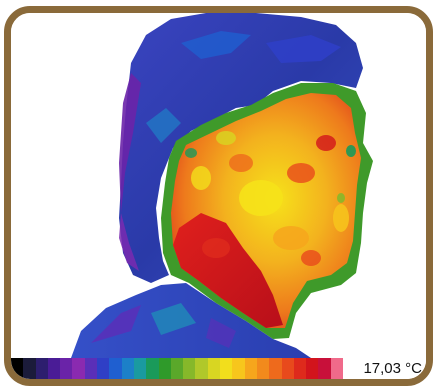 Image resolution: width=433 pixels, height=386 pixels. I want to click on color-scale-bar, so click(177, 368).